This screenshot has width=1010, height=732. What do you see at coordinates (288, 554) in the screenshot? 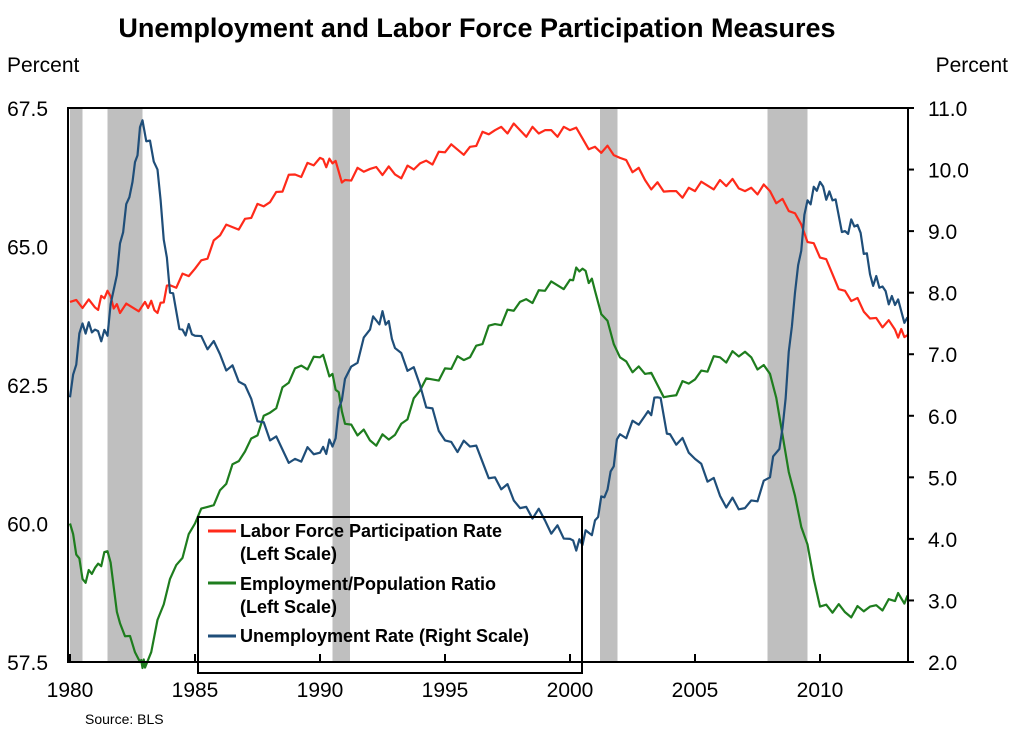
I see `legend-label-lfpr-scale: (Left Scale)` at bounding box center [288, 554].